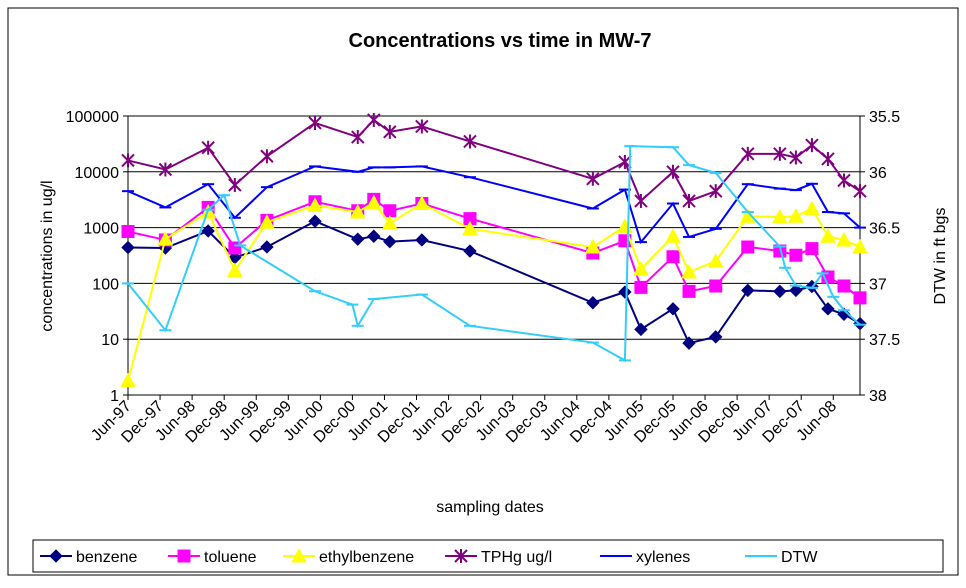  What do you see at coordinates (92, 117) in the screenshot?
I see `y-tick-label: 100000` at bounding box center [92, 117].